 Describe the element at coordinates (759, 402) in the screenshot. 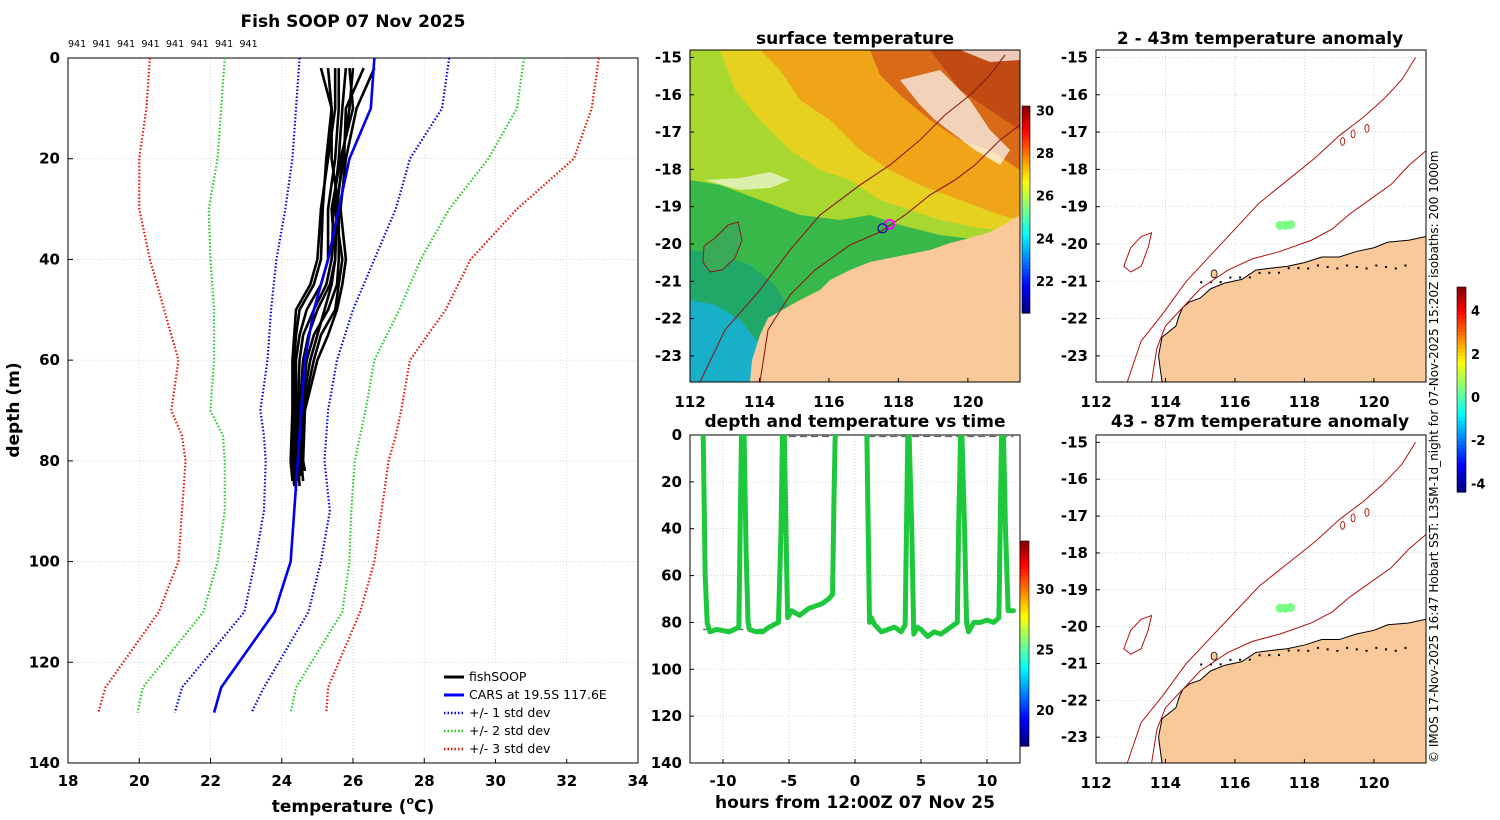

I see `map-x-tick-label: 114` at that location.